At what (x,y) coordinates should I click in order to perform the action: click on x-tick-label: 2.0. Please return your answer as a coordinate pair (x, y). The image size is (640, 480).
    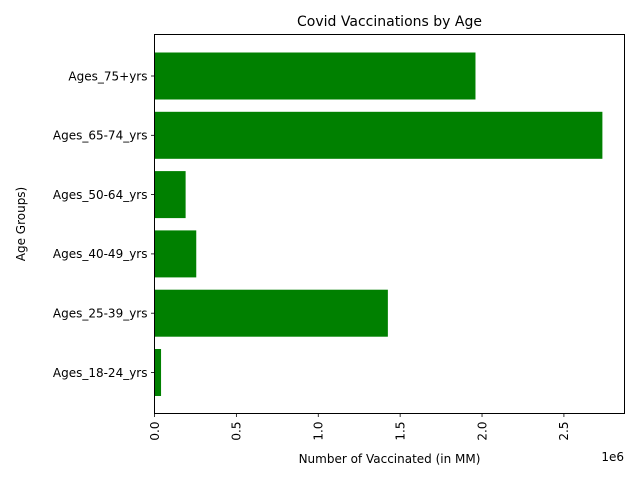
    Looking at the image, I should click on (482, 431).